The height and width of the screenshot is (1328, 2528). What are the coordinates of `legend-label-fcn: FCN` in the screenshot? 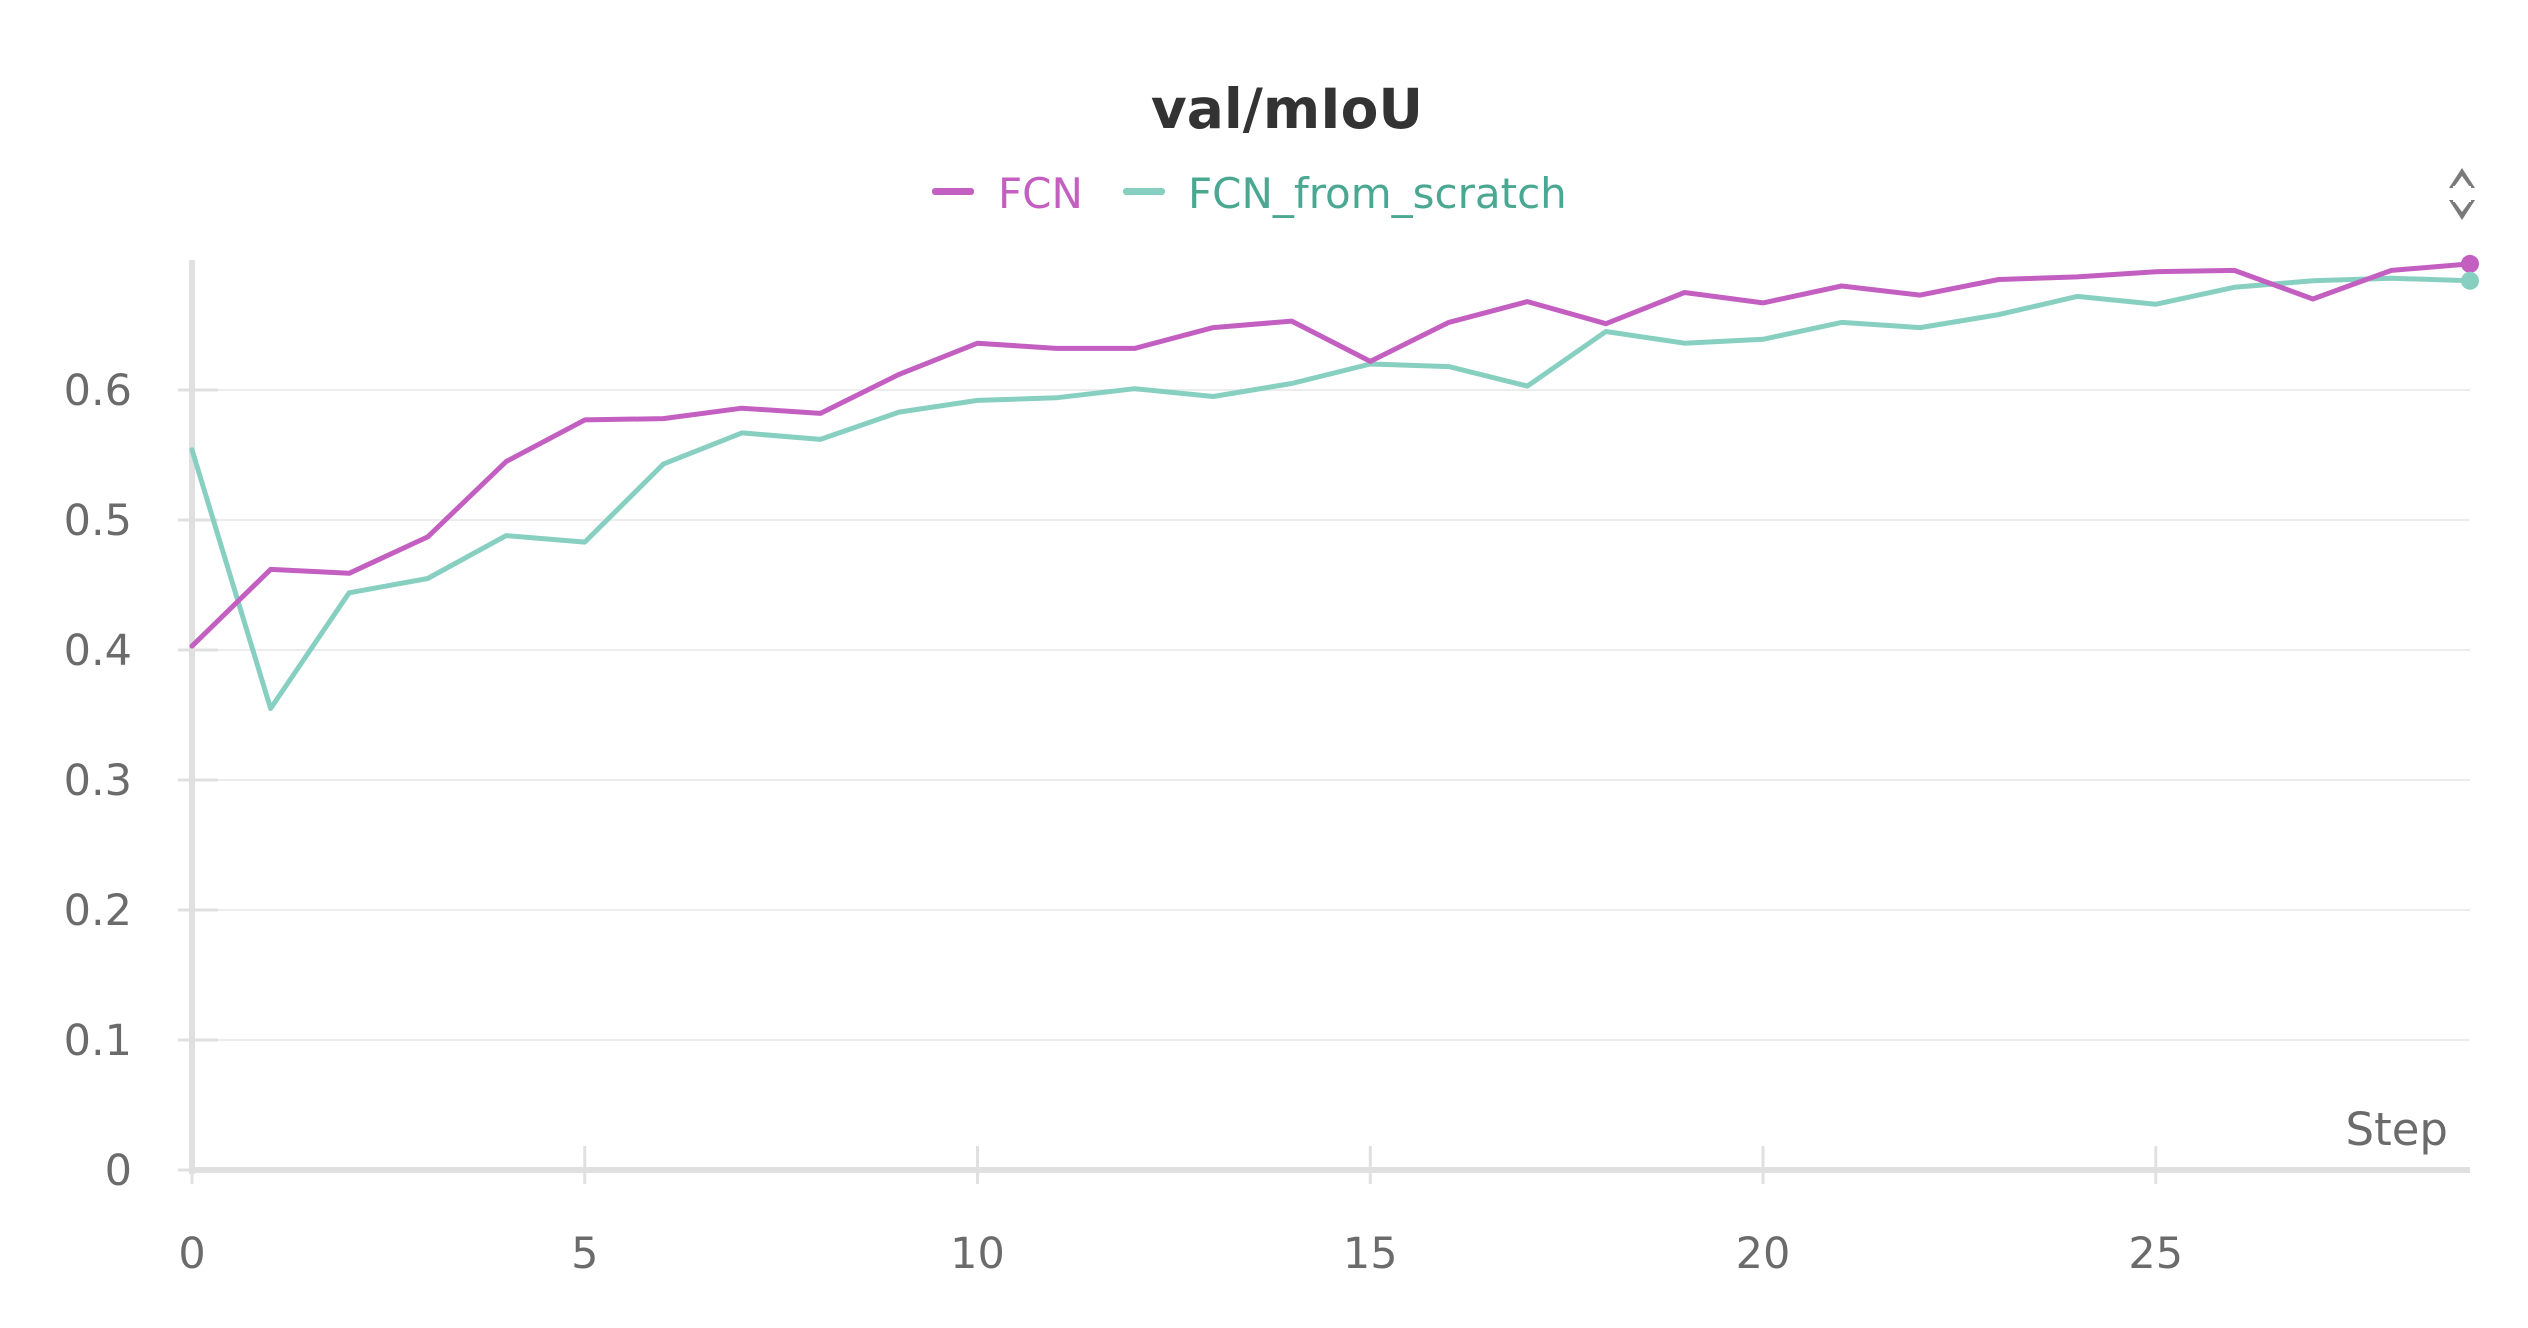 It's located at (1040, 193).